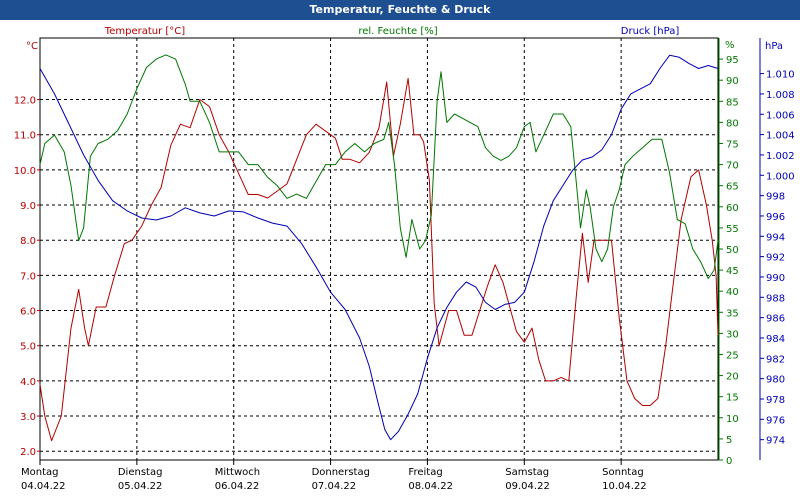 The image size is (800, 500). I want to click on pressure-tick-label: 1.004, so click(780, 136).